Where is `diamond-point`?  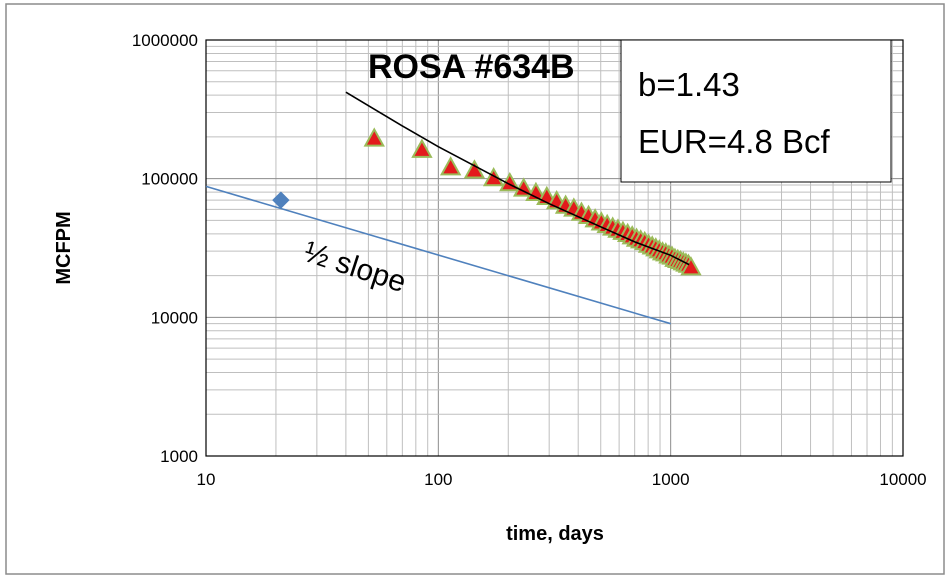
diamond-point is located at coordinates (281, 200).